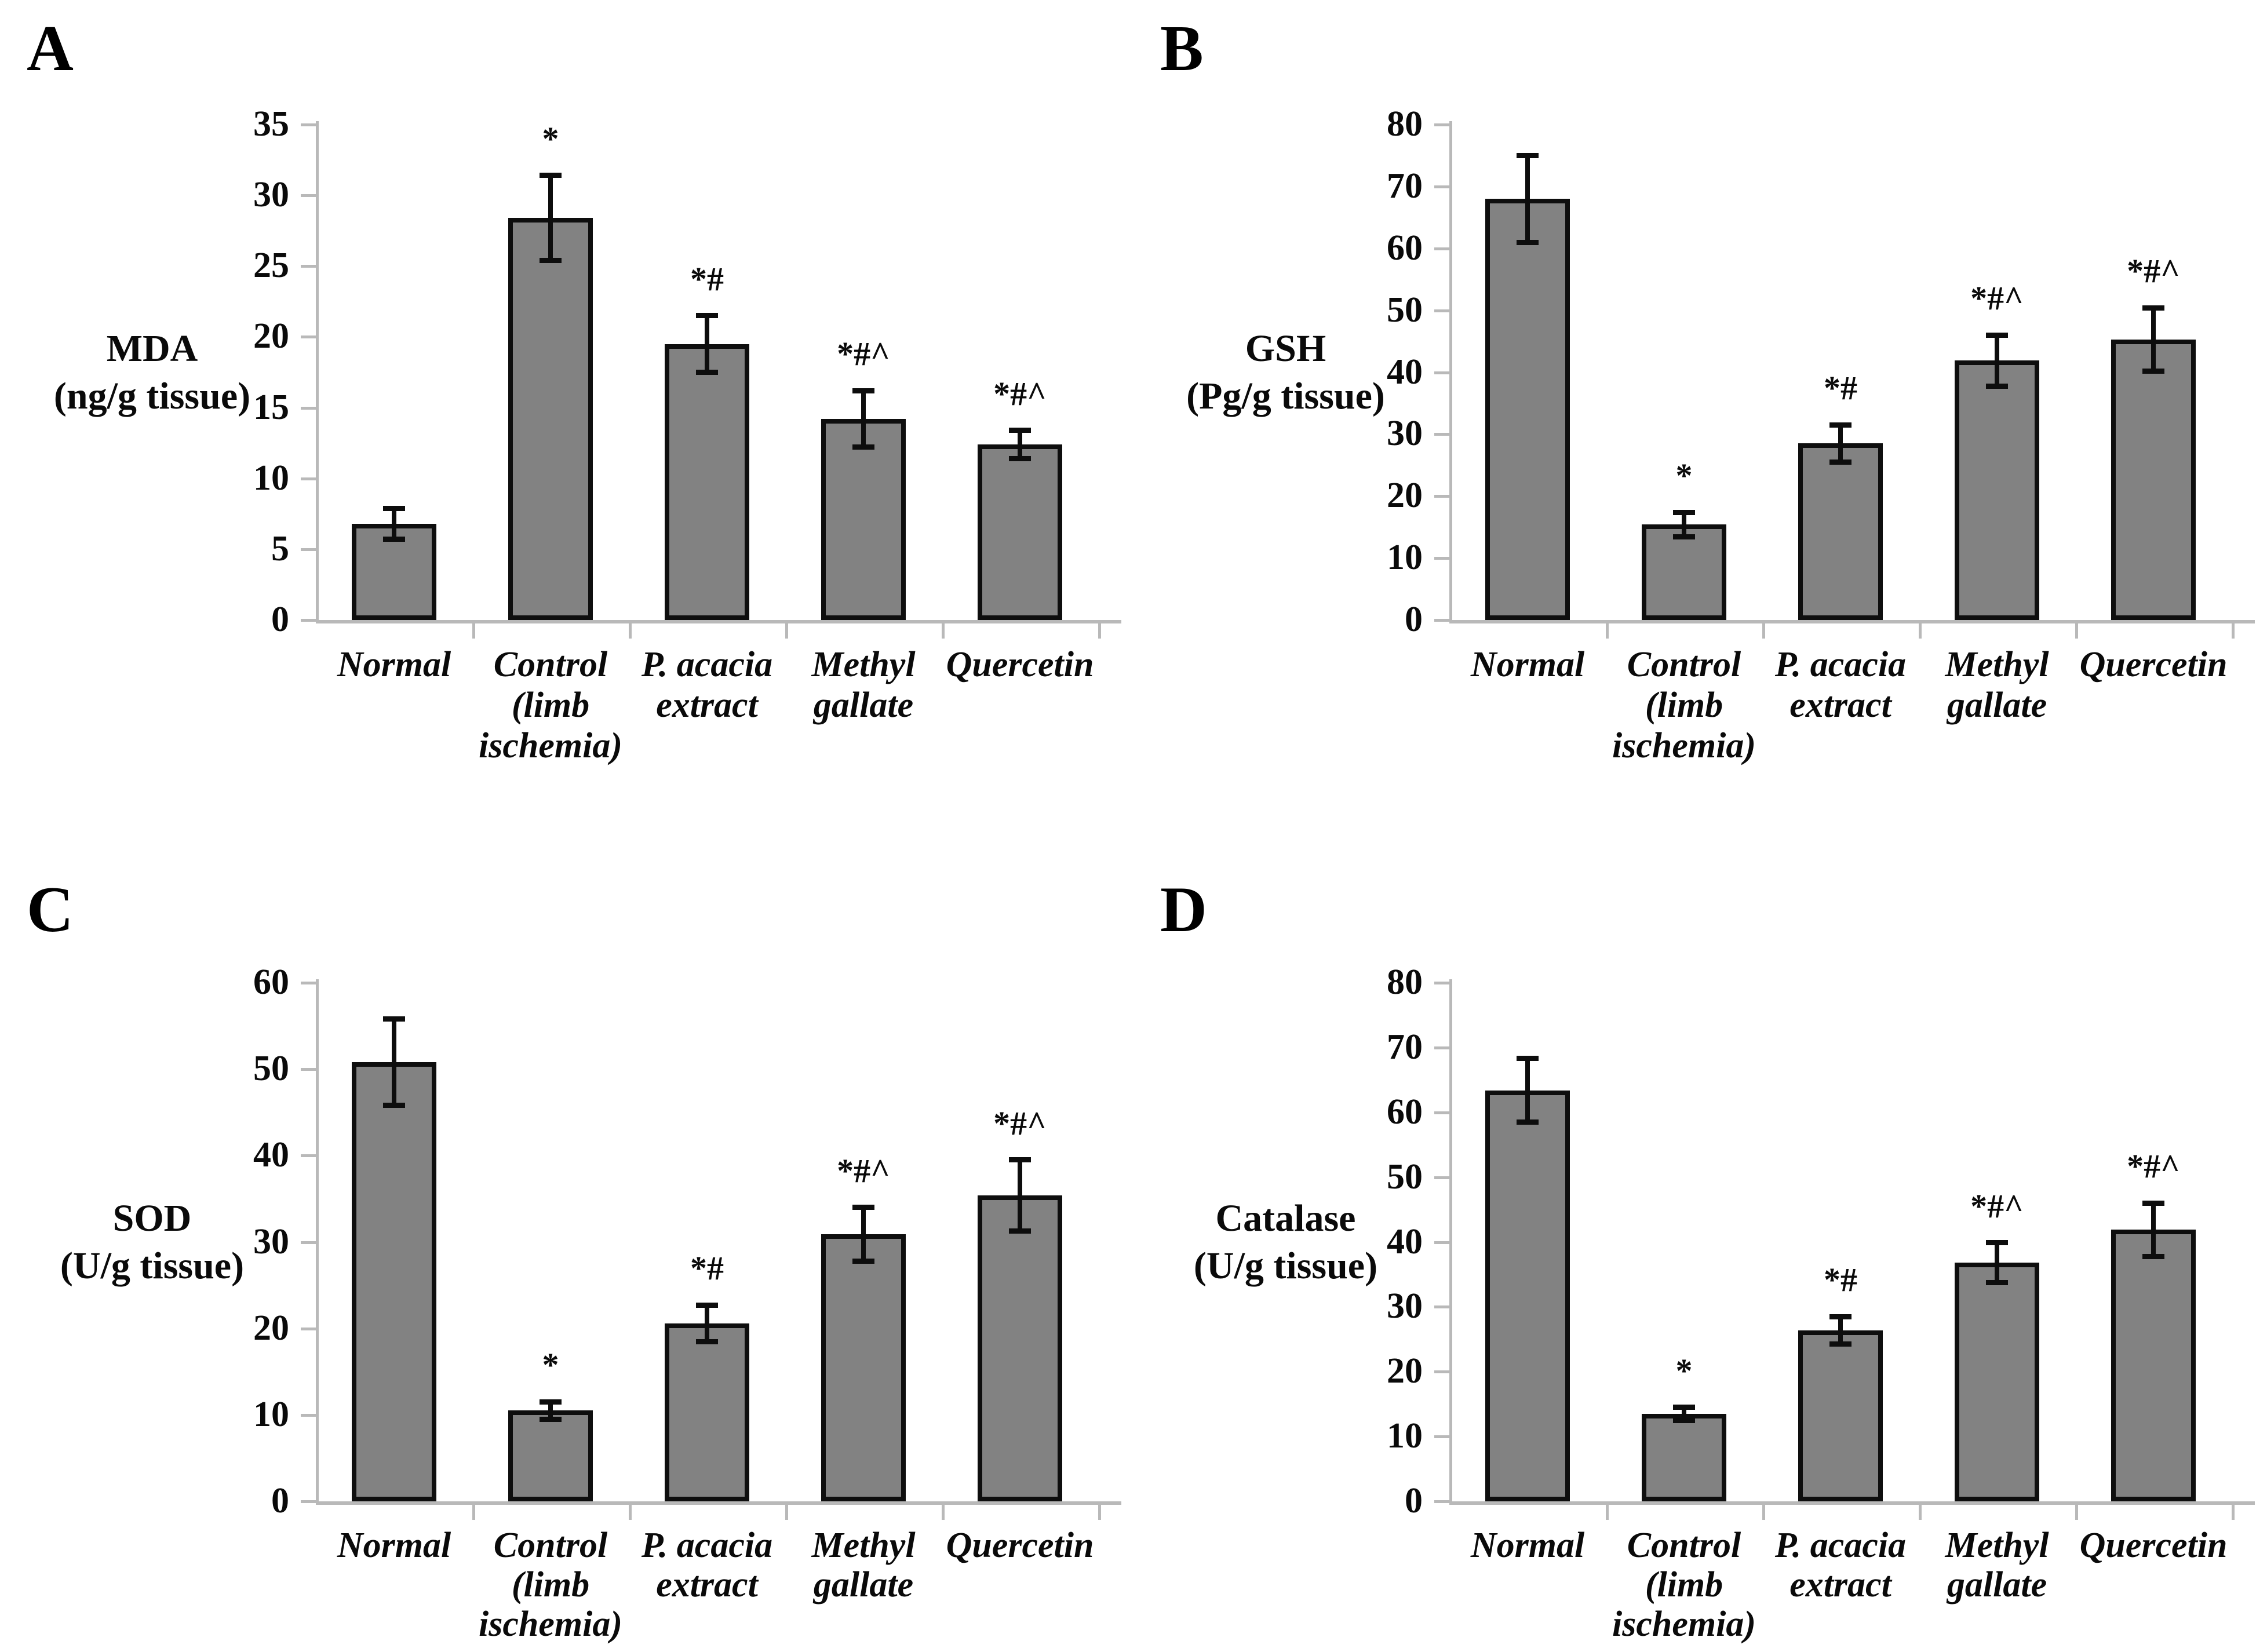 The width and height of the screenshot is (2267, 1652). What do you see at coordinates (1285, 1266) in the screenshot?
I see `y-axis-title-line: (U/g tissue)` at bounding box center [1285, 1266].